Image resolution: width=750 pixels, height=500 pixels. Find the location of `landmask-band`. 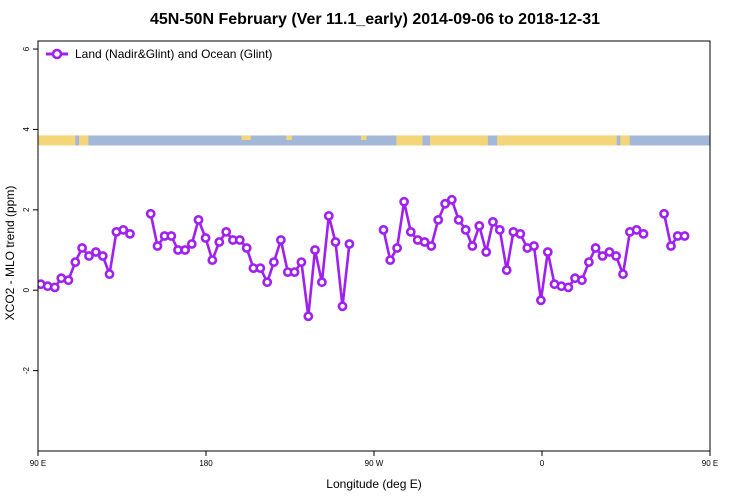

landmask-band is located at coordinates (374, 140).